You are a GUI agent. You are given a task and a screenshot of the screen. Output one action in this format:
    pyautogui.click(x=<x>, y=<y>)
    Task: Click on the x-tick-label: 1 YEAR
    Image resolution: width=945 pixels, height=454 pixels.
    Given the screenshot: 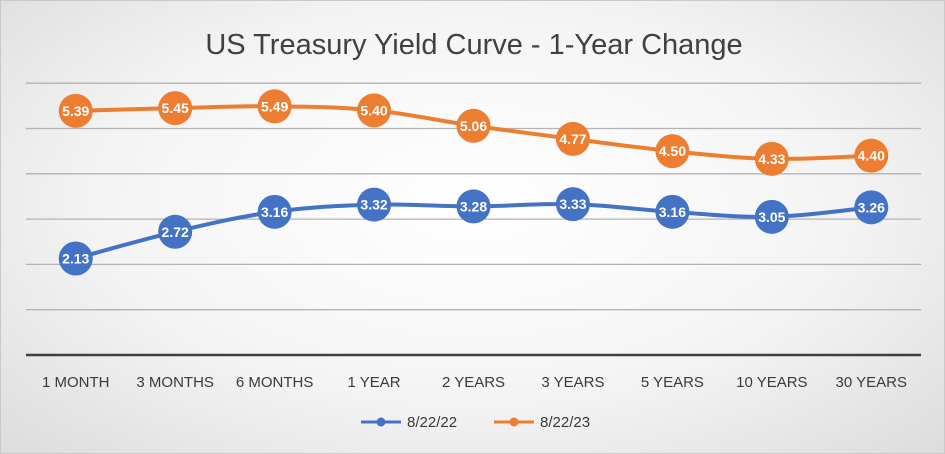 What is the action you would take?
    pyautogui.click(x=374, y=382)
    